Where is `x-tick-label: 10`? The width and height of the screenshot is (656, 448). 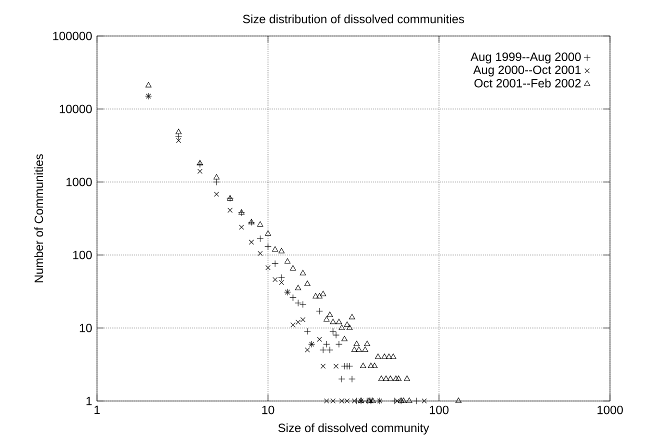 x-tick-label: 10 is located at coordinates (268, 410).